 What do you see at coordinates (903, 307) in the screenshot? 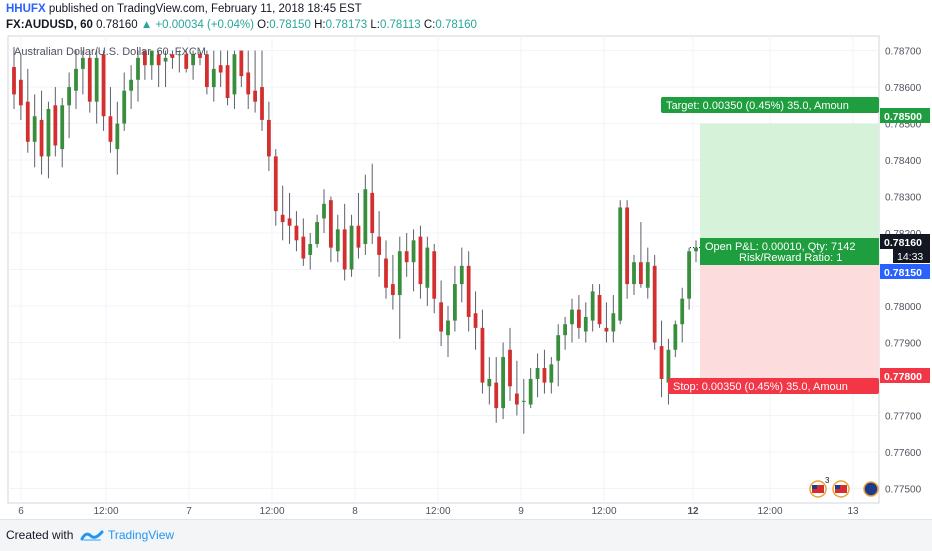
I see `price-tick-label: 0.78000` at bounding box center [903, 307].